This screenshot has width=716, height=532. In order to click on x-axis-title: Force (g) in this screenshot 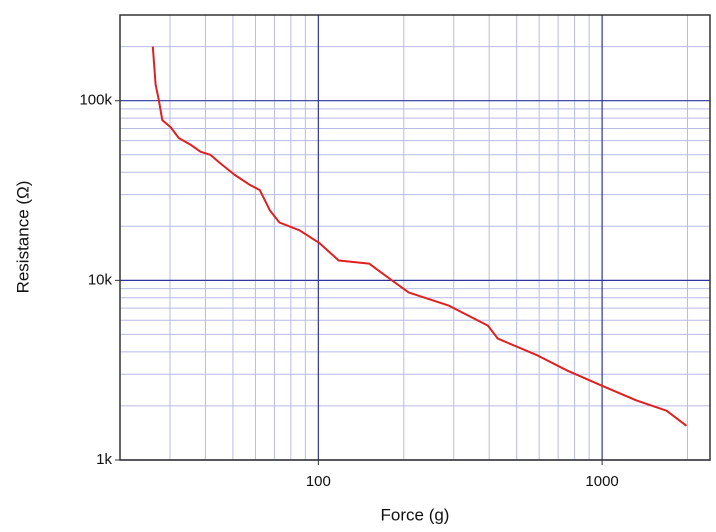, I will do `click(415, 514)`.